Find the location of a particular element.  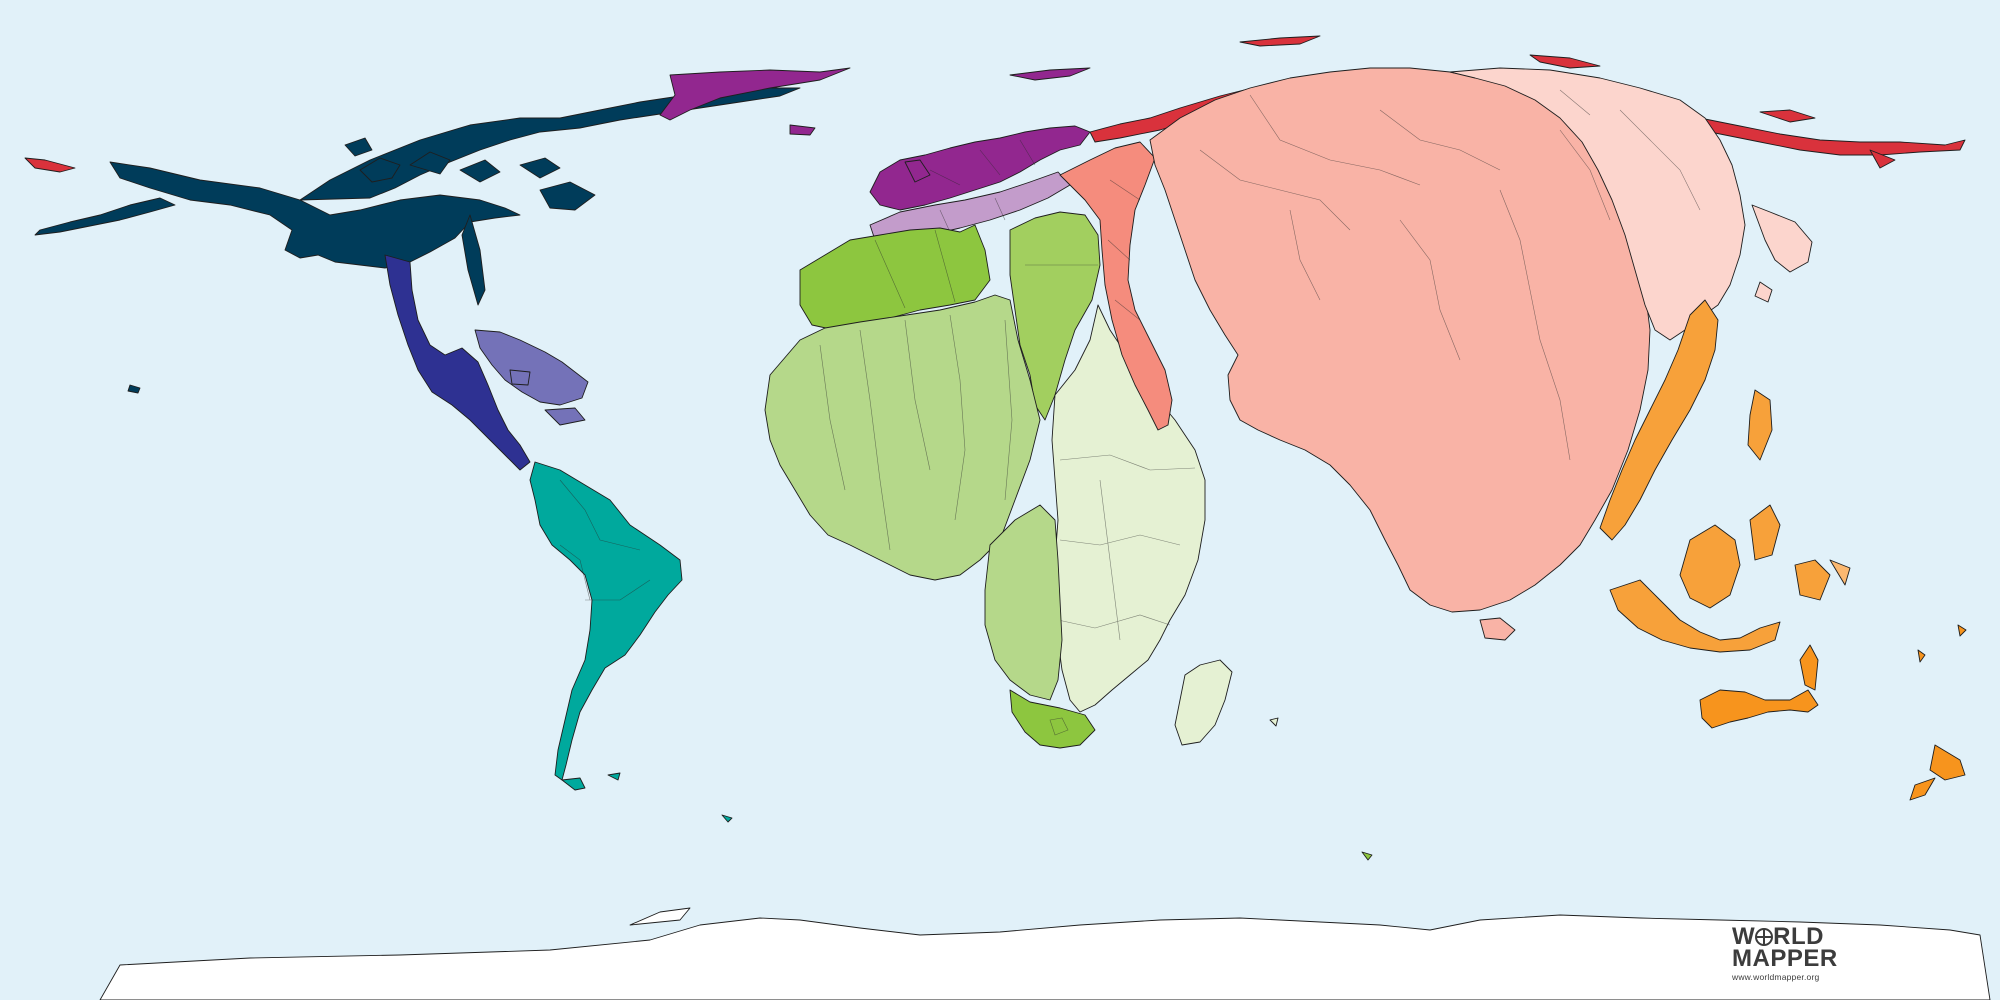

region-oceania is located at coordinates (1832, 722).